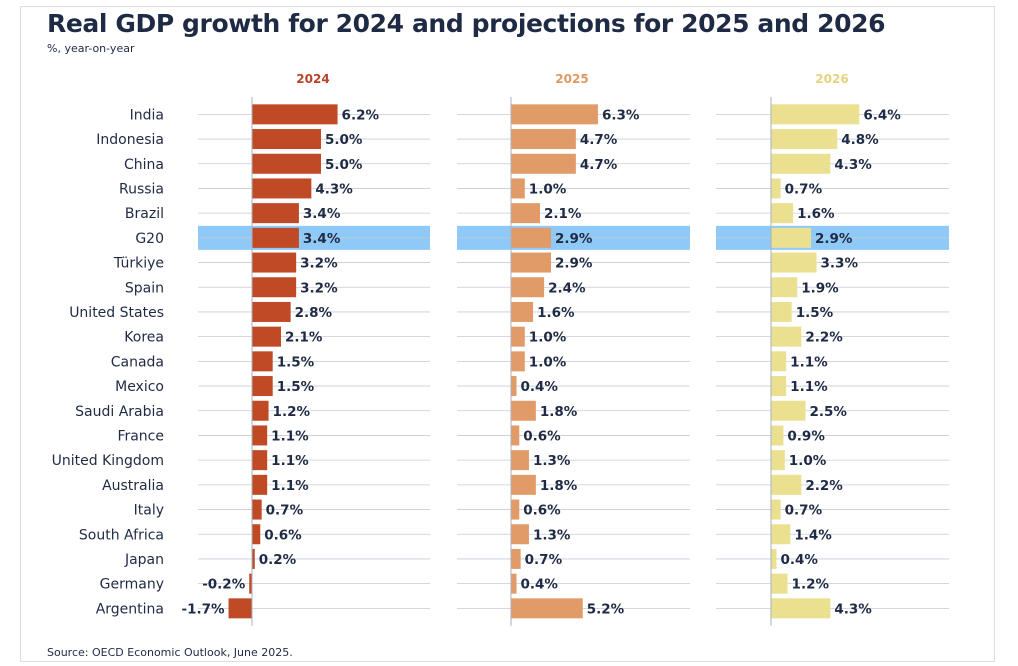 This screenshot has width=1018, height=666. I want to click on bar-2025-g20, so click(531, 237).